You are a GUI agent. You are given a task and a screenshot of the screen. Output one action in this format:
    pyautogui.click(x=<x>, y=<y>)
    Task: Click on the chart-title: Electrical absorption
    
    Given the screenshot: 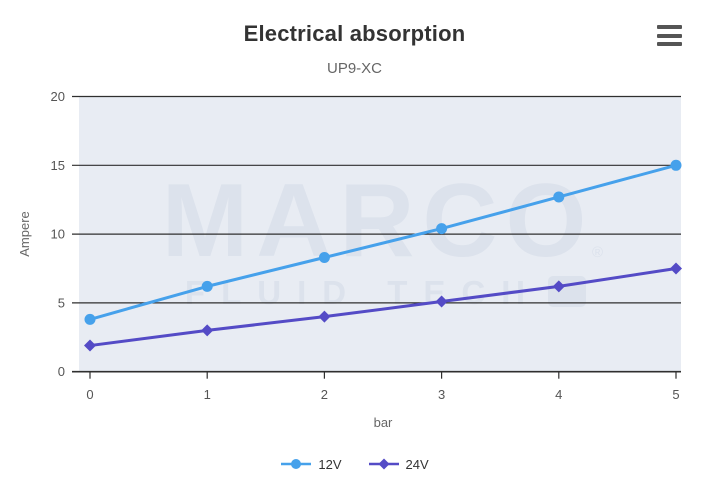 What is the action you would take?
    pyautogui.click(x=354, y=33)
    